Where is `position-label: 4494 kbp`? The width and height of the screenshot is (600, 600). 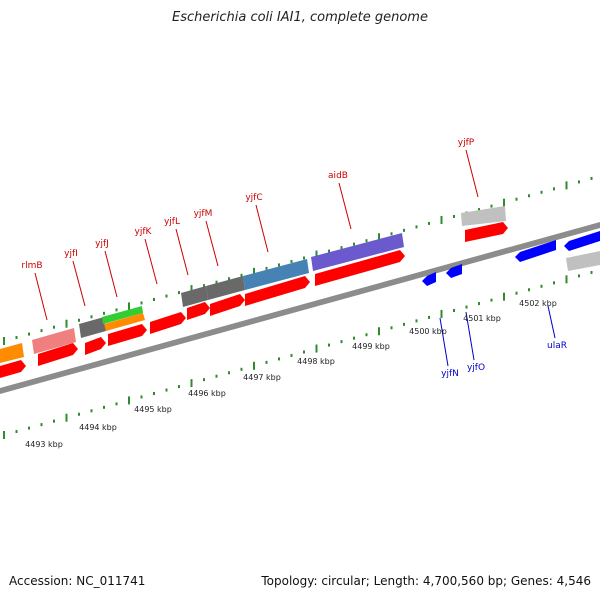 position-label: 4494 kbp is located at coordinates (98, 427).